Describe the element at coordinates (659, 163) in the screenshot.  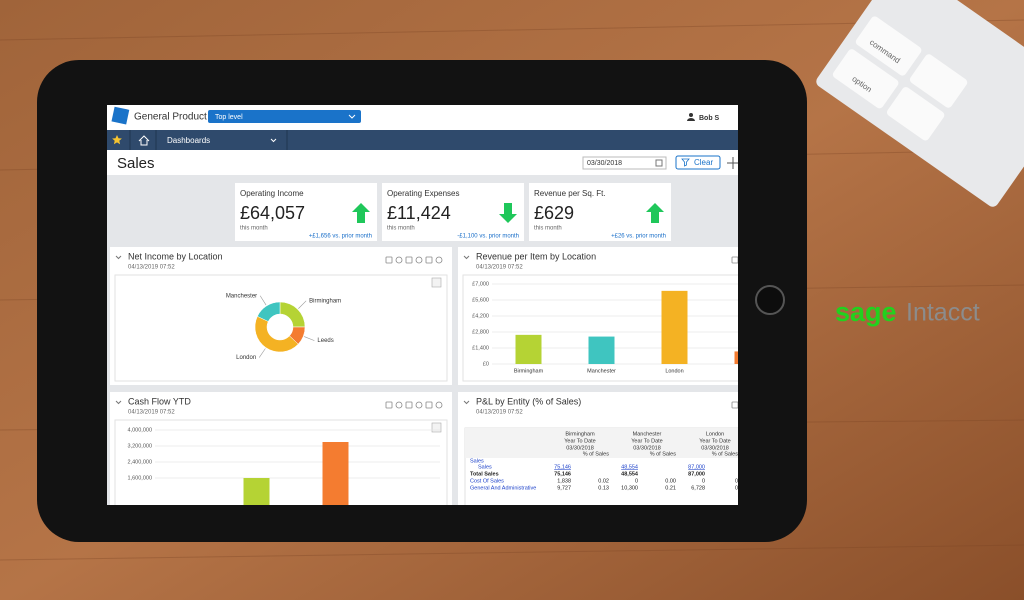
I see `calendar-icon` at that location.